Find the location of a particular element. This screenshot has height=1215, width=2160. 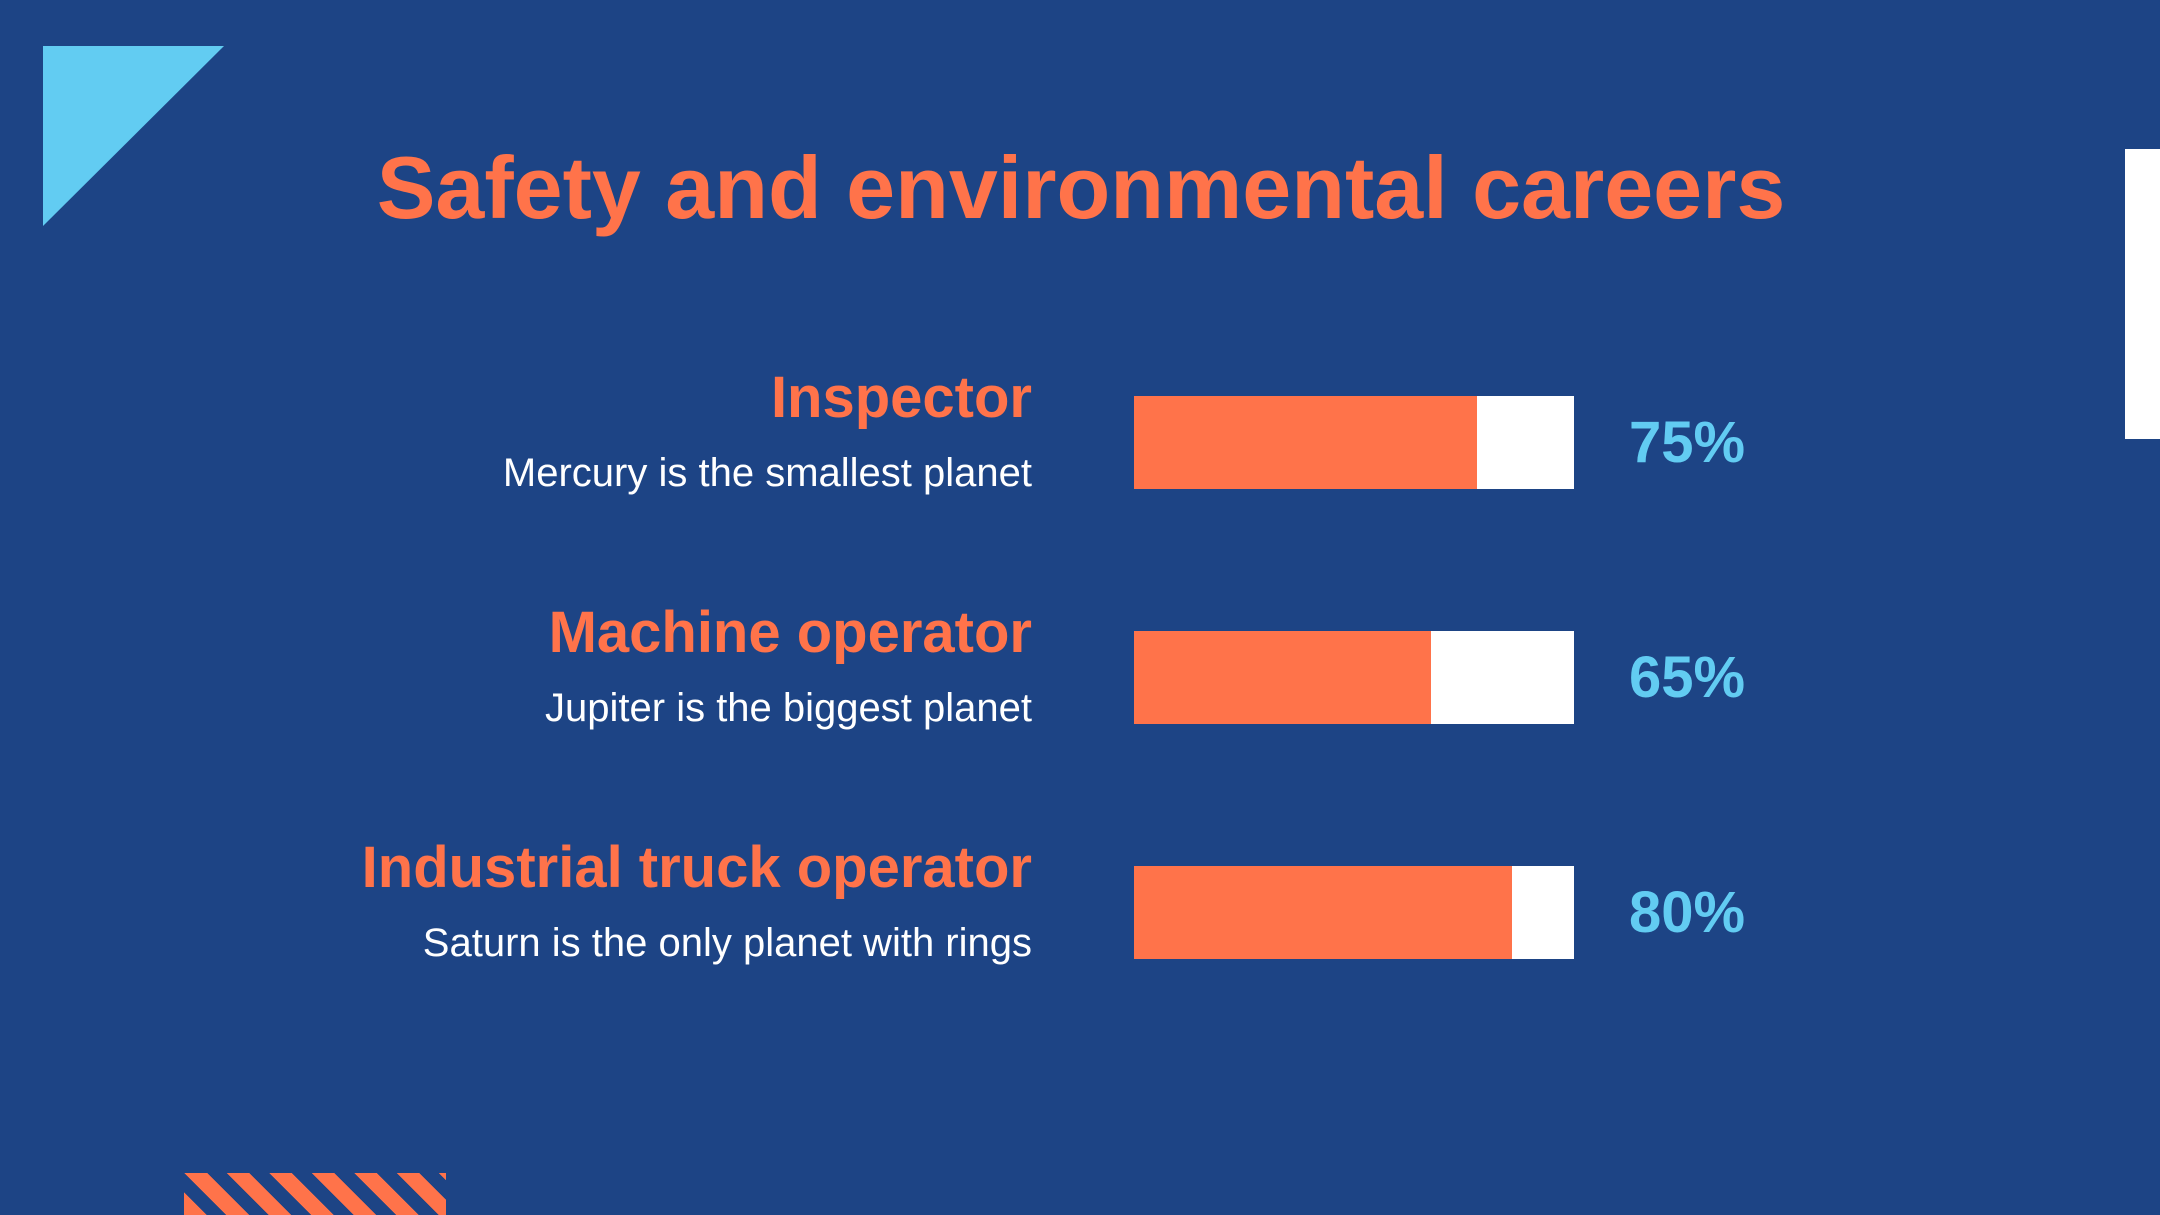

career-description: Saturn is the only planet with rings is located at coordinates (727, 943).